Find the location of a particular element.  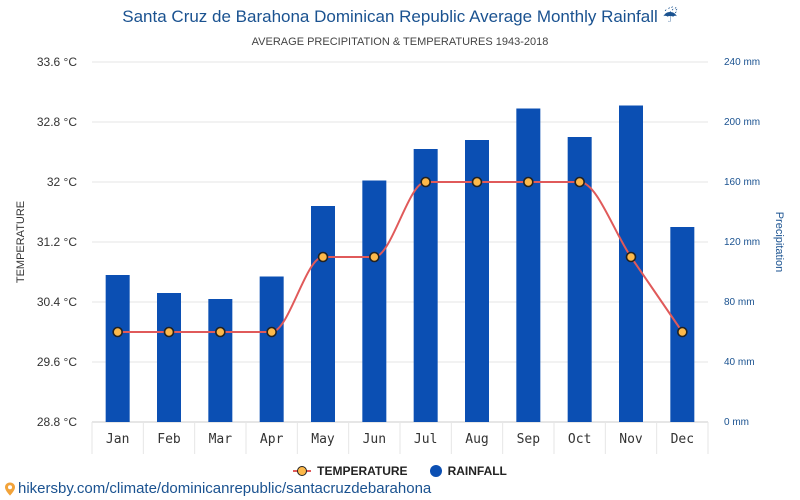

rainfall-bar-nov is located at coordinates (631, 264).